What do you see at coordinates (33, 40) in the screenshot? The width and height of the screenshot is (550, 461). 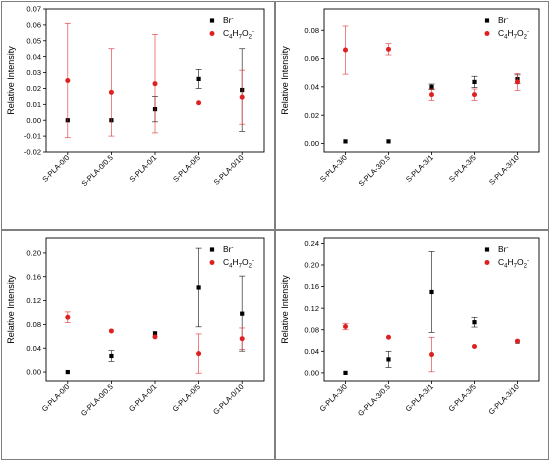 I see `y-tick-label: 0.05` at bounding box center [33, 40].